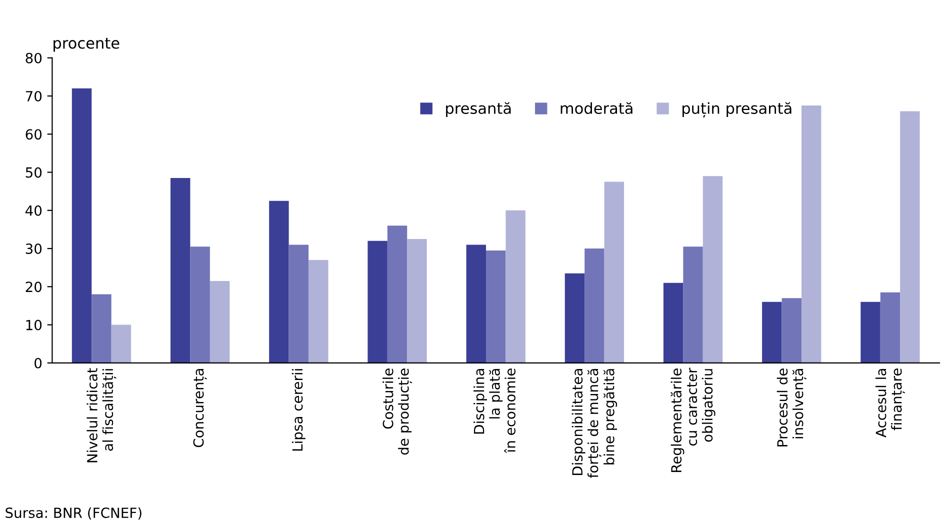  What do you see at coordinates (200, 408) in the screenshot?
I see `x-tick-label: Concurența` at bounding box center [200, 408].